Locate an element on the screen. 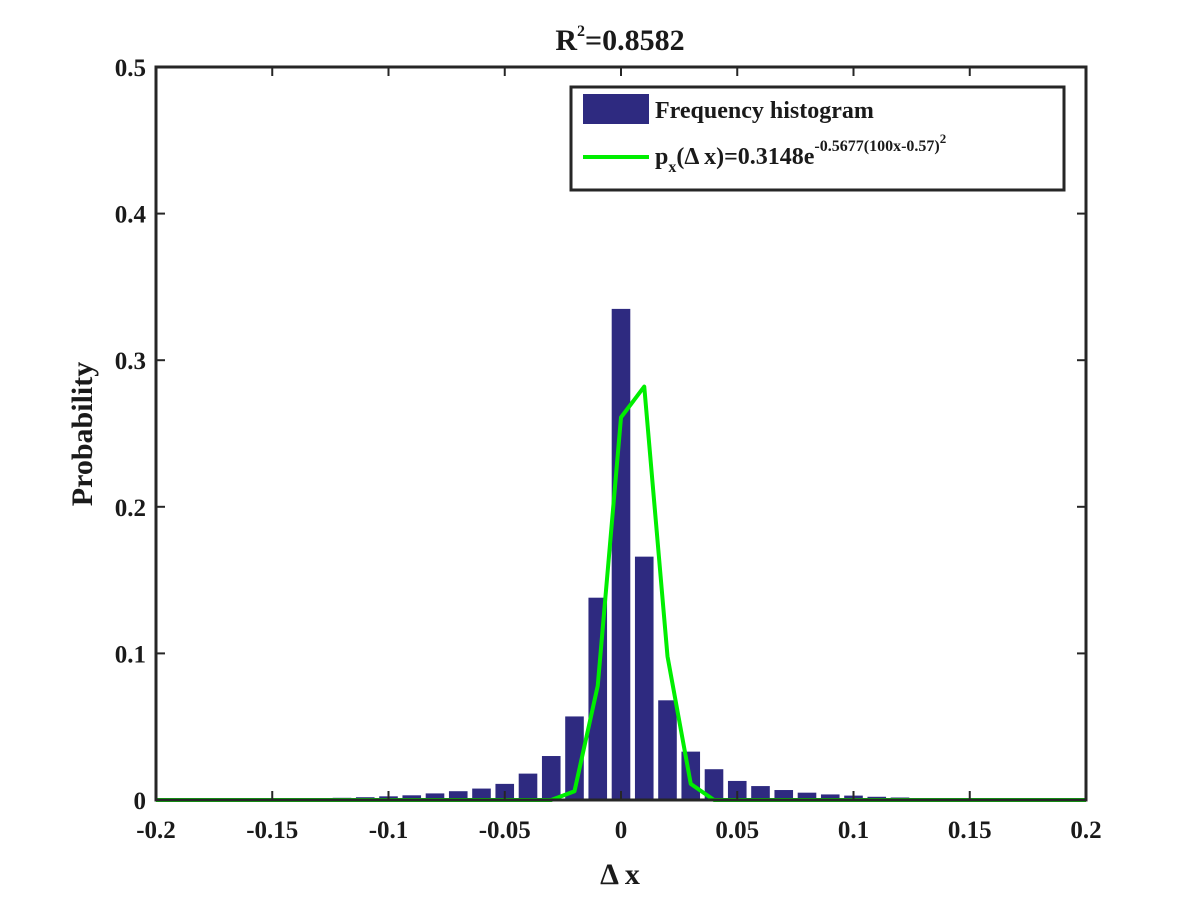  y-tick-label: 0.1 is located at coordinates (130, 654).